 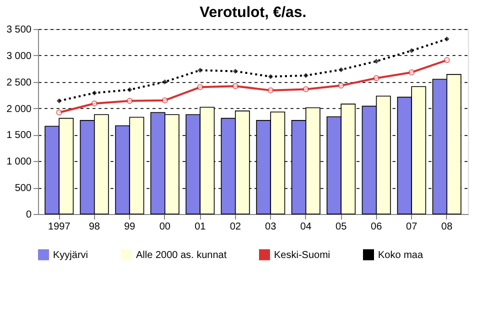 What do you see at coordinates (271, 227) in the screenshot?
I see `x-tick-label: 03` at bounding box center [271, 227].